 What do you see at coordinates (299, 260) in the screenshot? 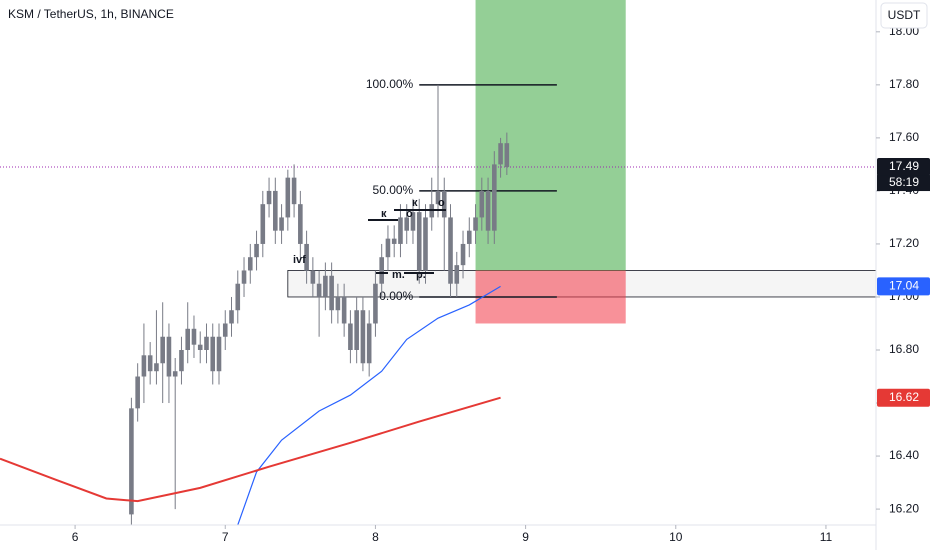
I see `drawing-annotation: ivf` at bounding box center [299, 260].